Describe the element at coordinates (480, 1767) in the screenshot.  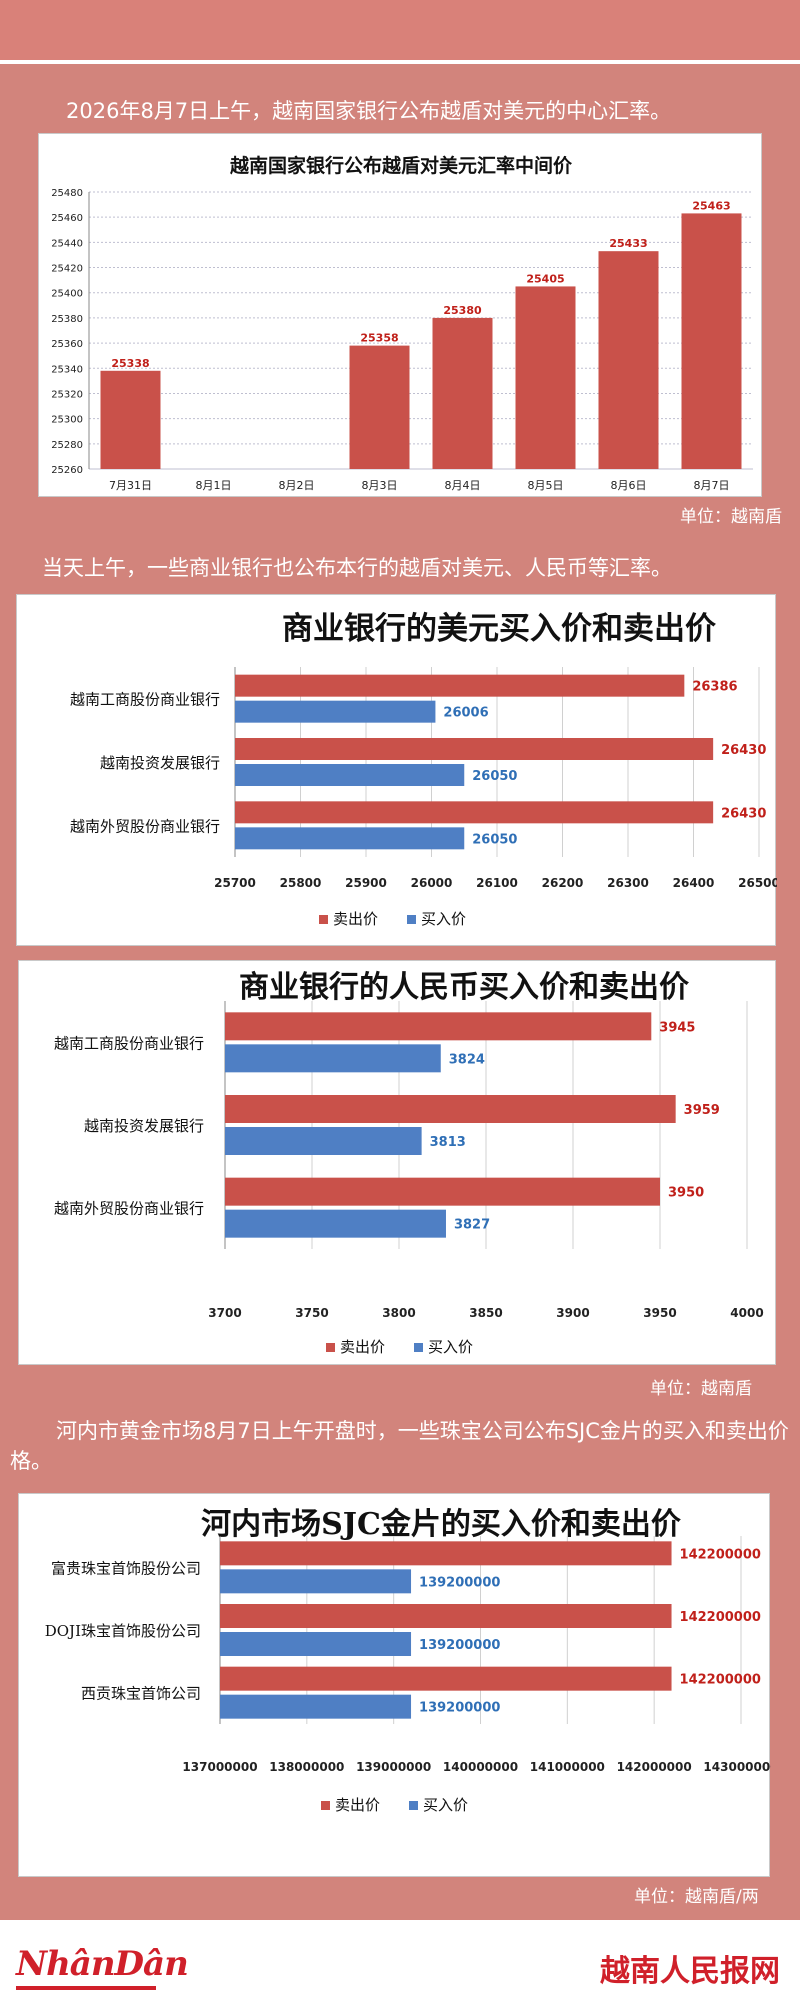
I see `x-tick-label: 140000000` at that location.